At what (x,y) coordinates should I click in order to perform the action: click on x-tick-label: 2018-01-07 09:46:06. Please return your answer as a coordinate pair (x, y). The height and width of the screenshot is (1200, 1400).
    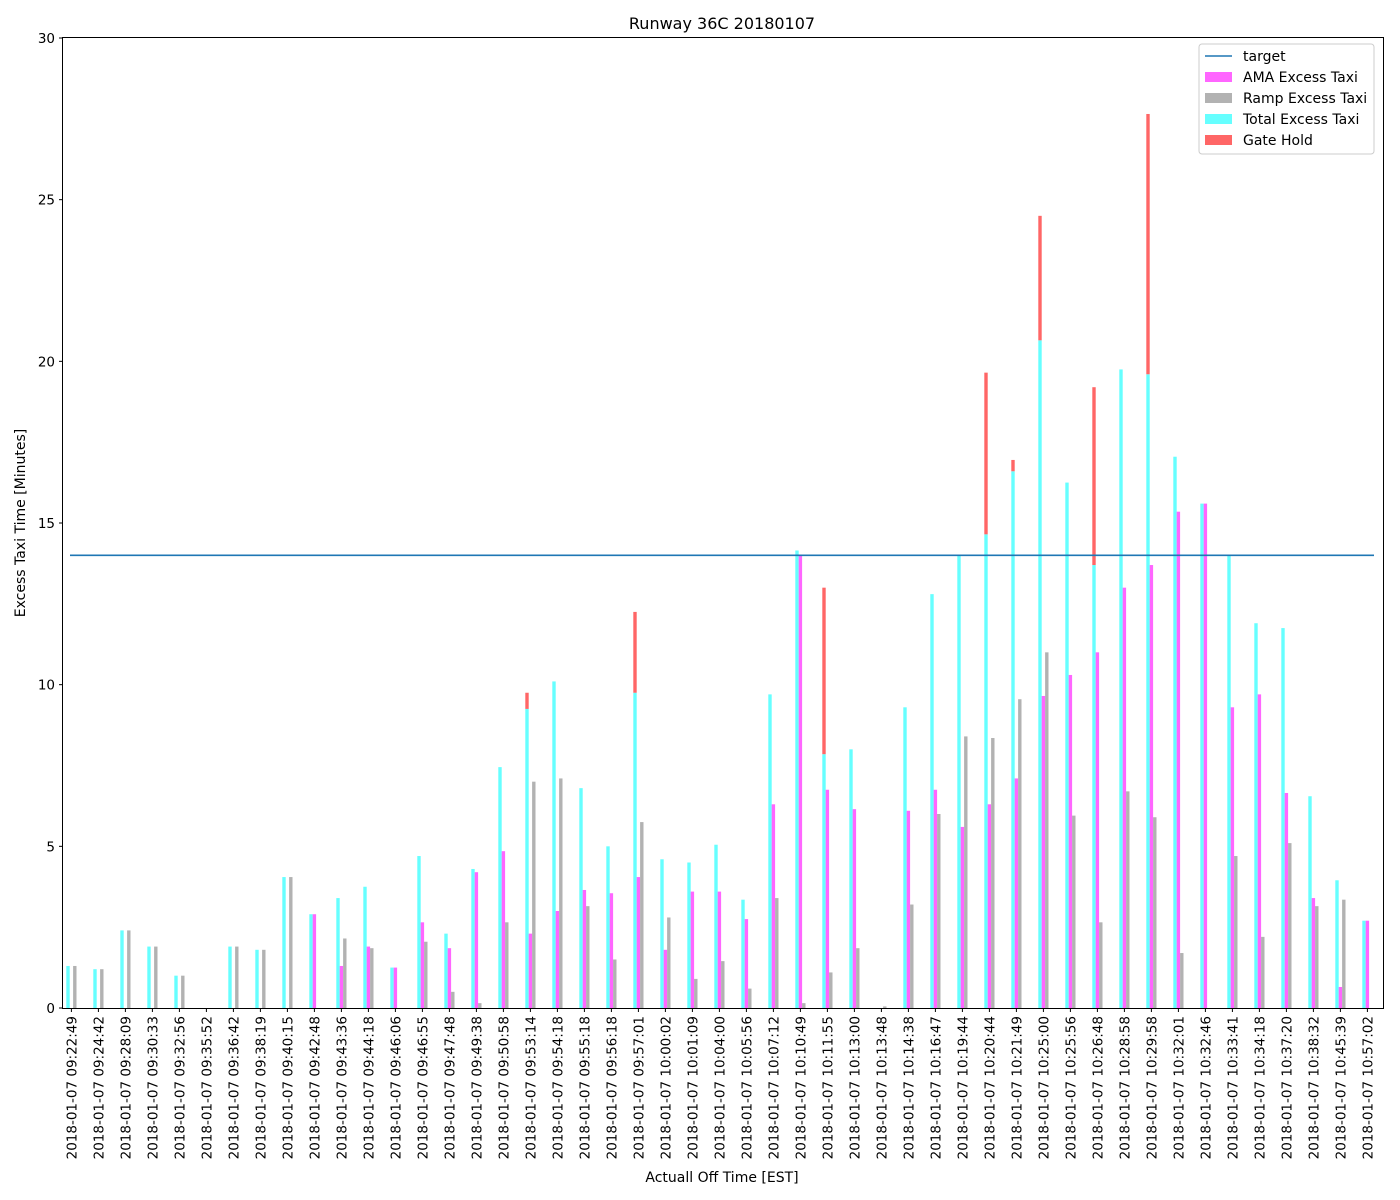
    Looking at the image, I should click on (396, 1087).